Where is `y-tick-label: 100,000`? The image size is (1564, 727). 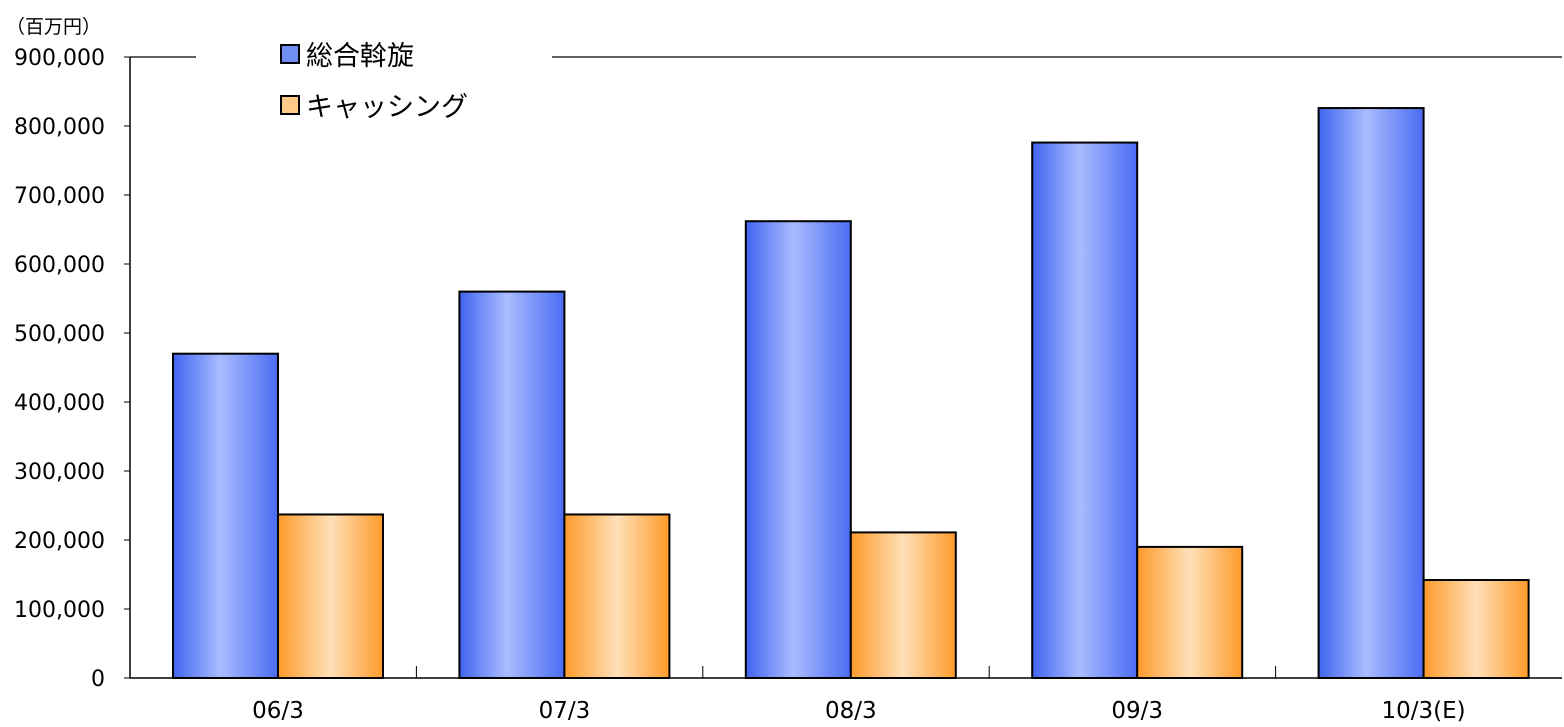
y-tick-label: 100,000 is located at coordinates (59, 610).